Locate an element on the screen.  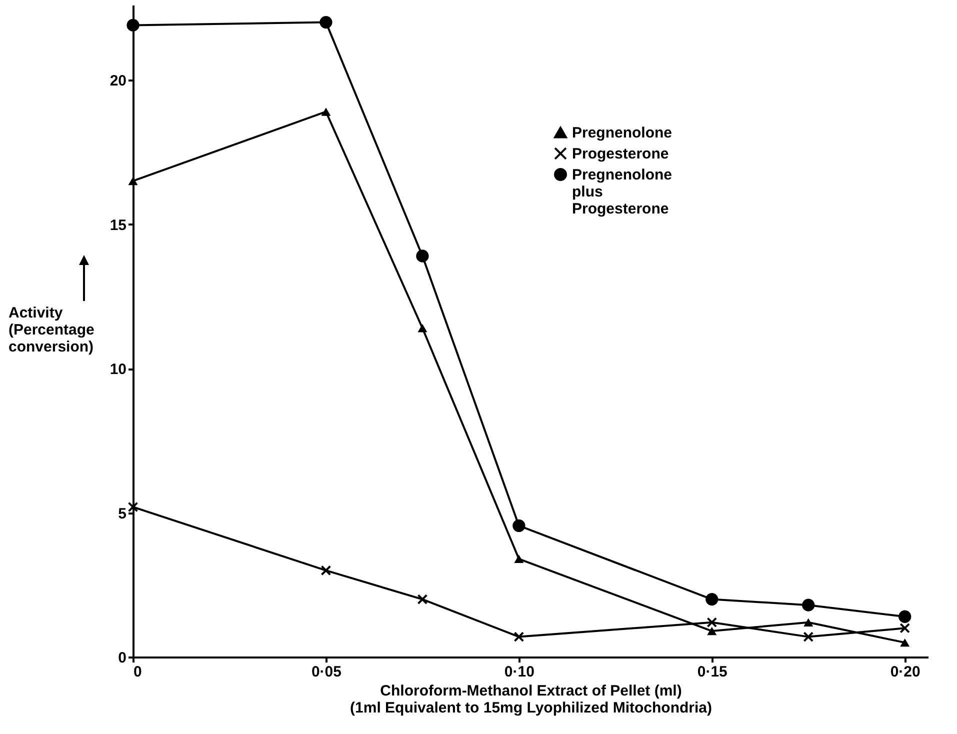
y-tick-label: 20 is located at coordinates (118, 81).